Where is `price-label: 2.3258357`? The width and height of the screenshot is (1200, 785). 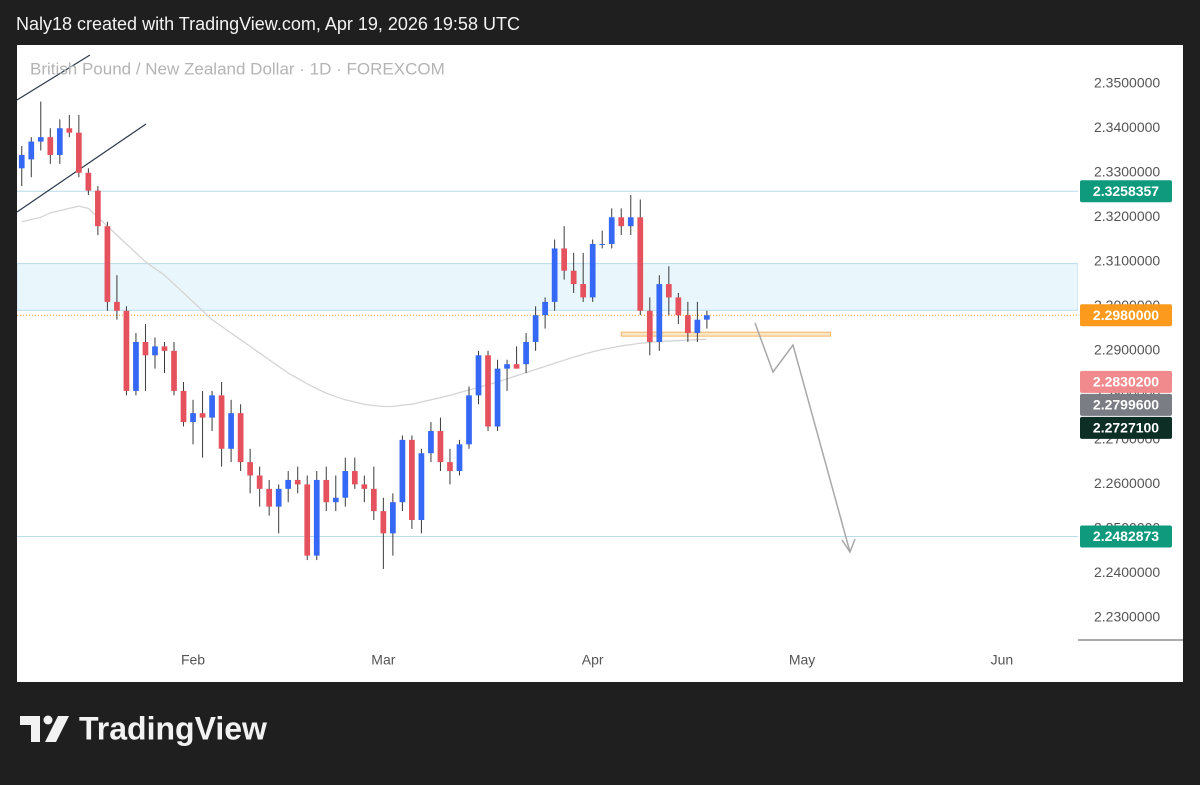 price-label: 2.3258357 is located at coordinates (1126, 191).